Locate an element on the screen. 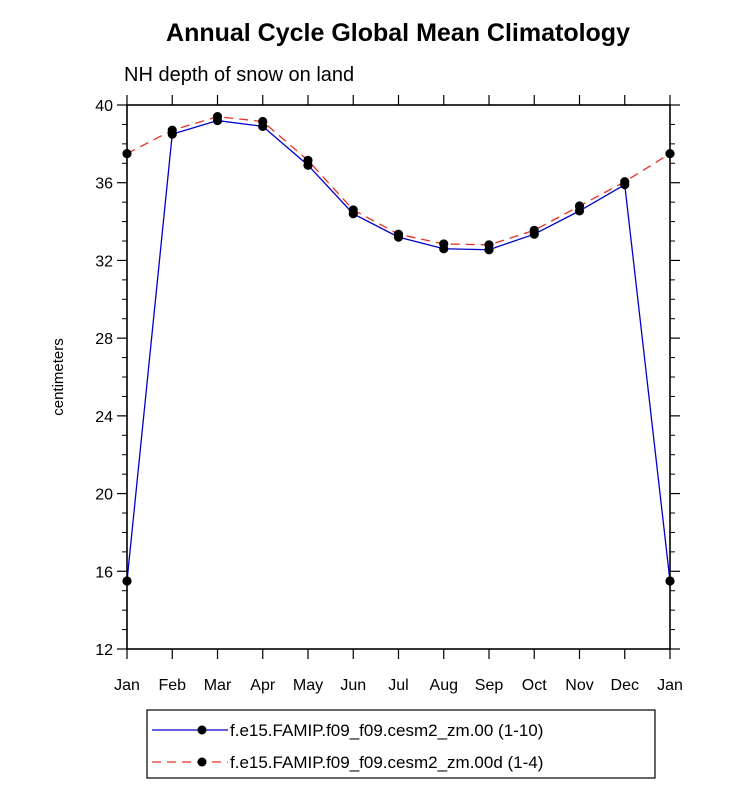 The height and width of the screenshot is (790, 733). y-tick-labels: 12 16 20 24 28 32 36 40 is located at coordinates (104, 378).